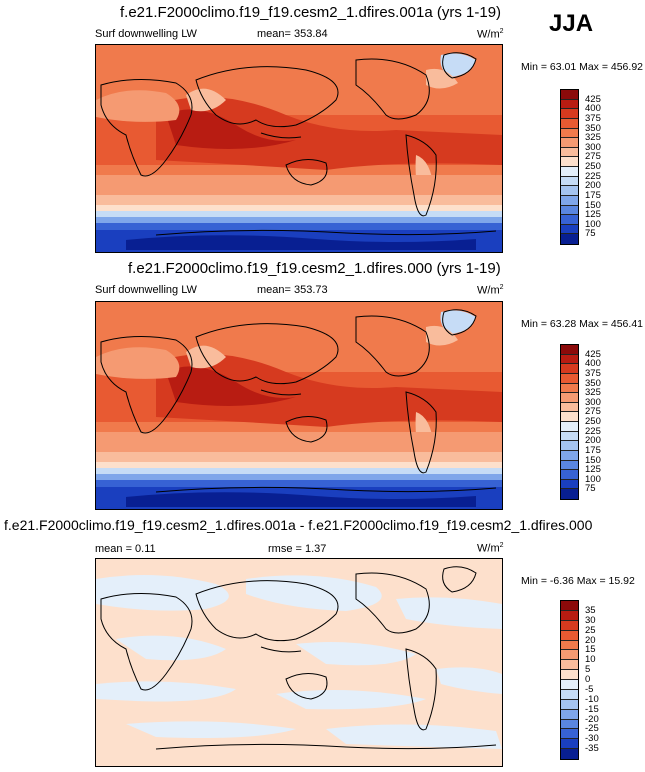 Image resolution: width=645 pixels, height=772 pixels. Describe the element at coordinates (593, 479) in the screenshot. I see `colorbar-tick-label: 100` at that location.